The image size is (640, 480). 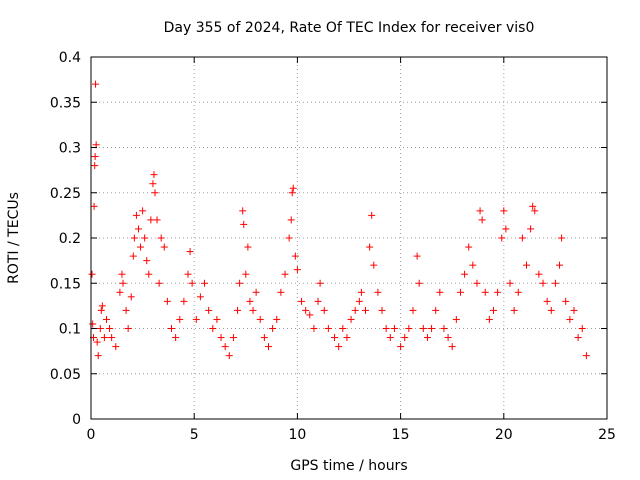 What do you see at coordinates (607, 435) in the screenshot?
I see `x-tick-label: 25` at bounding box center [607, 435].